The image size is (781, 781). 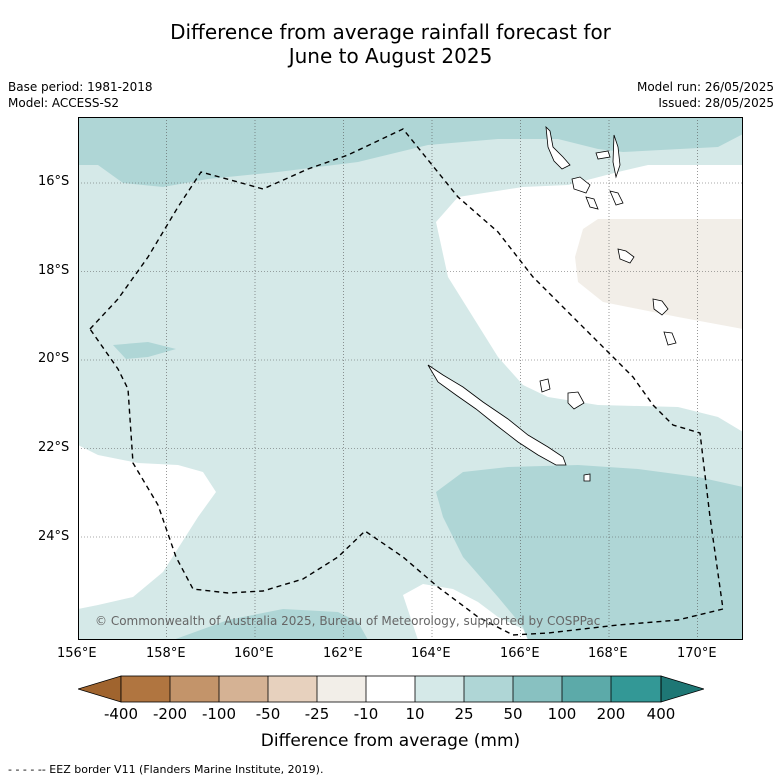 I want to click on lon-label-170e: 170°E, so click(x=697, y=653).